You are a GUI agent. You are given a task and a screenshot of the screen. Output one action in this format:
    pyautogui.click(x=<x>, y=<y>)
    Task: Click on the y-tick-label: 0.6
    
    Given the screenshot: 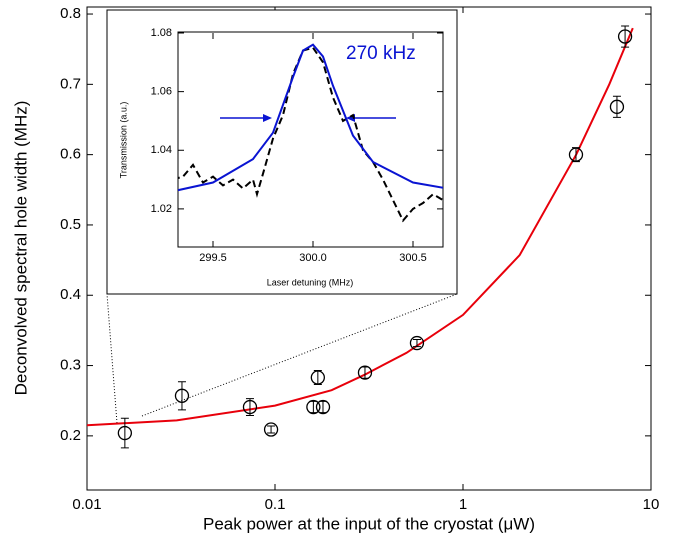 What is the action you would take?
    pyautogui.click(x=70, y=154)
    